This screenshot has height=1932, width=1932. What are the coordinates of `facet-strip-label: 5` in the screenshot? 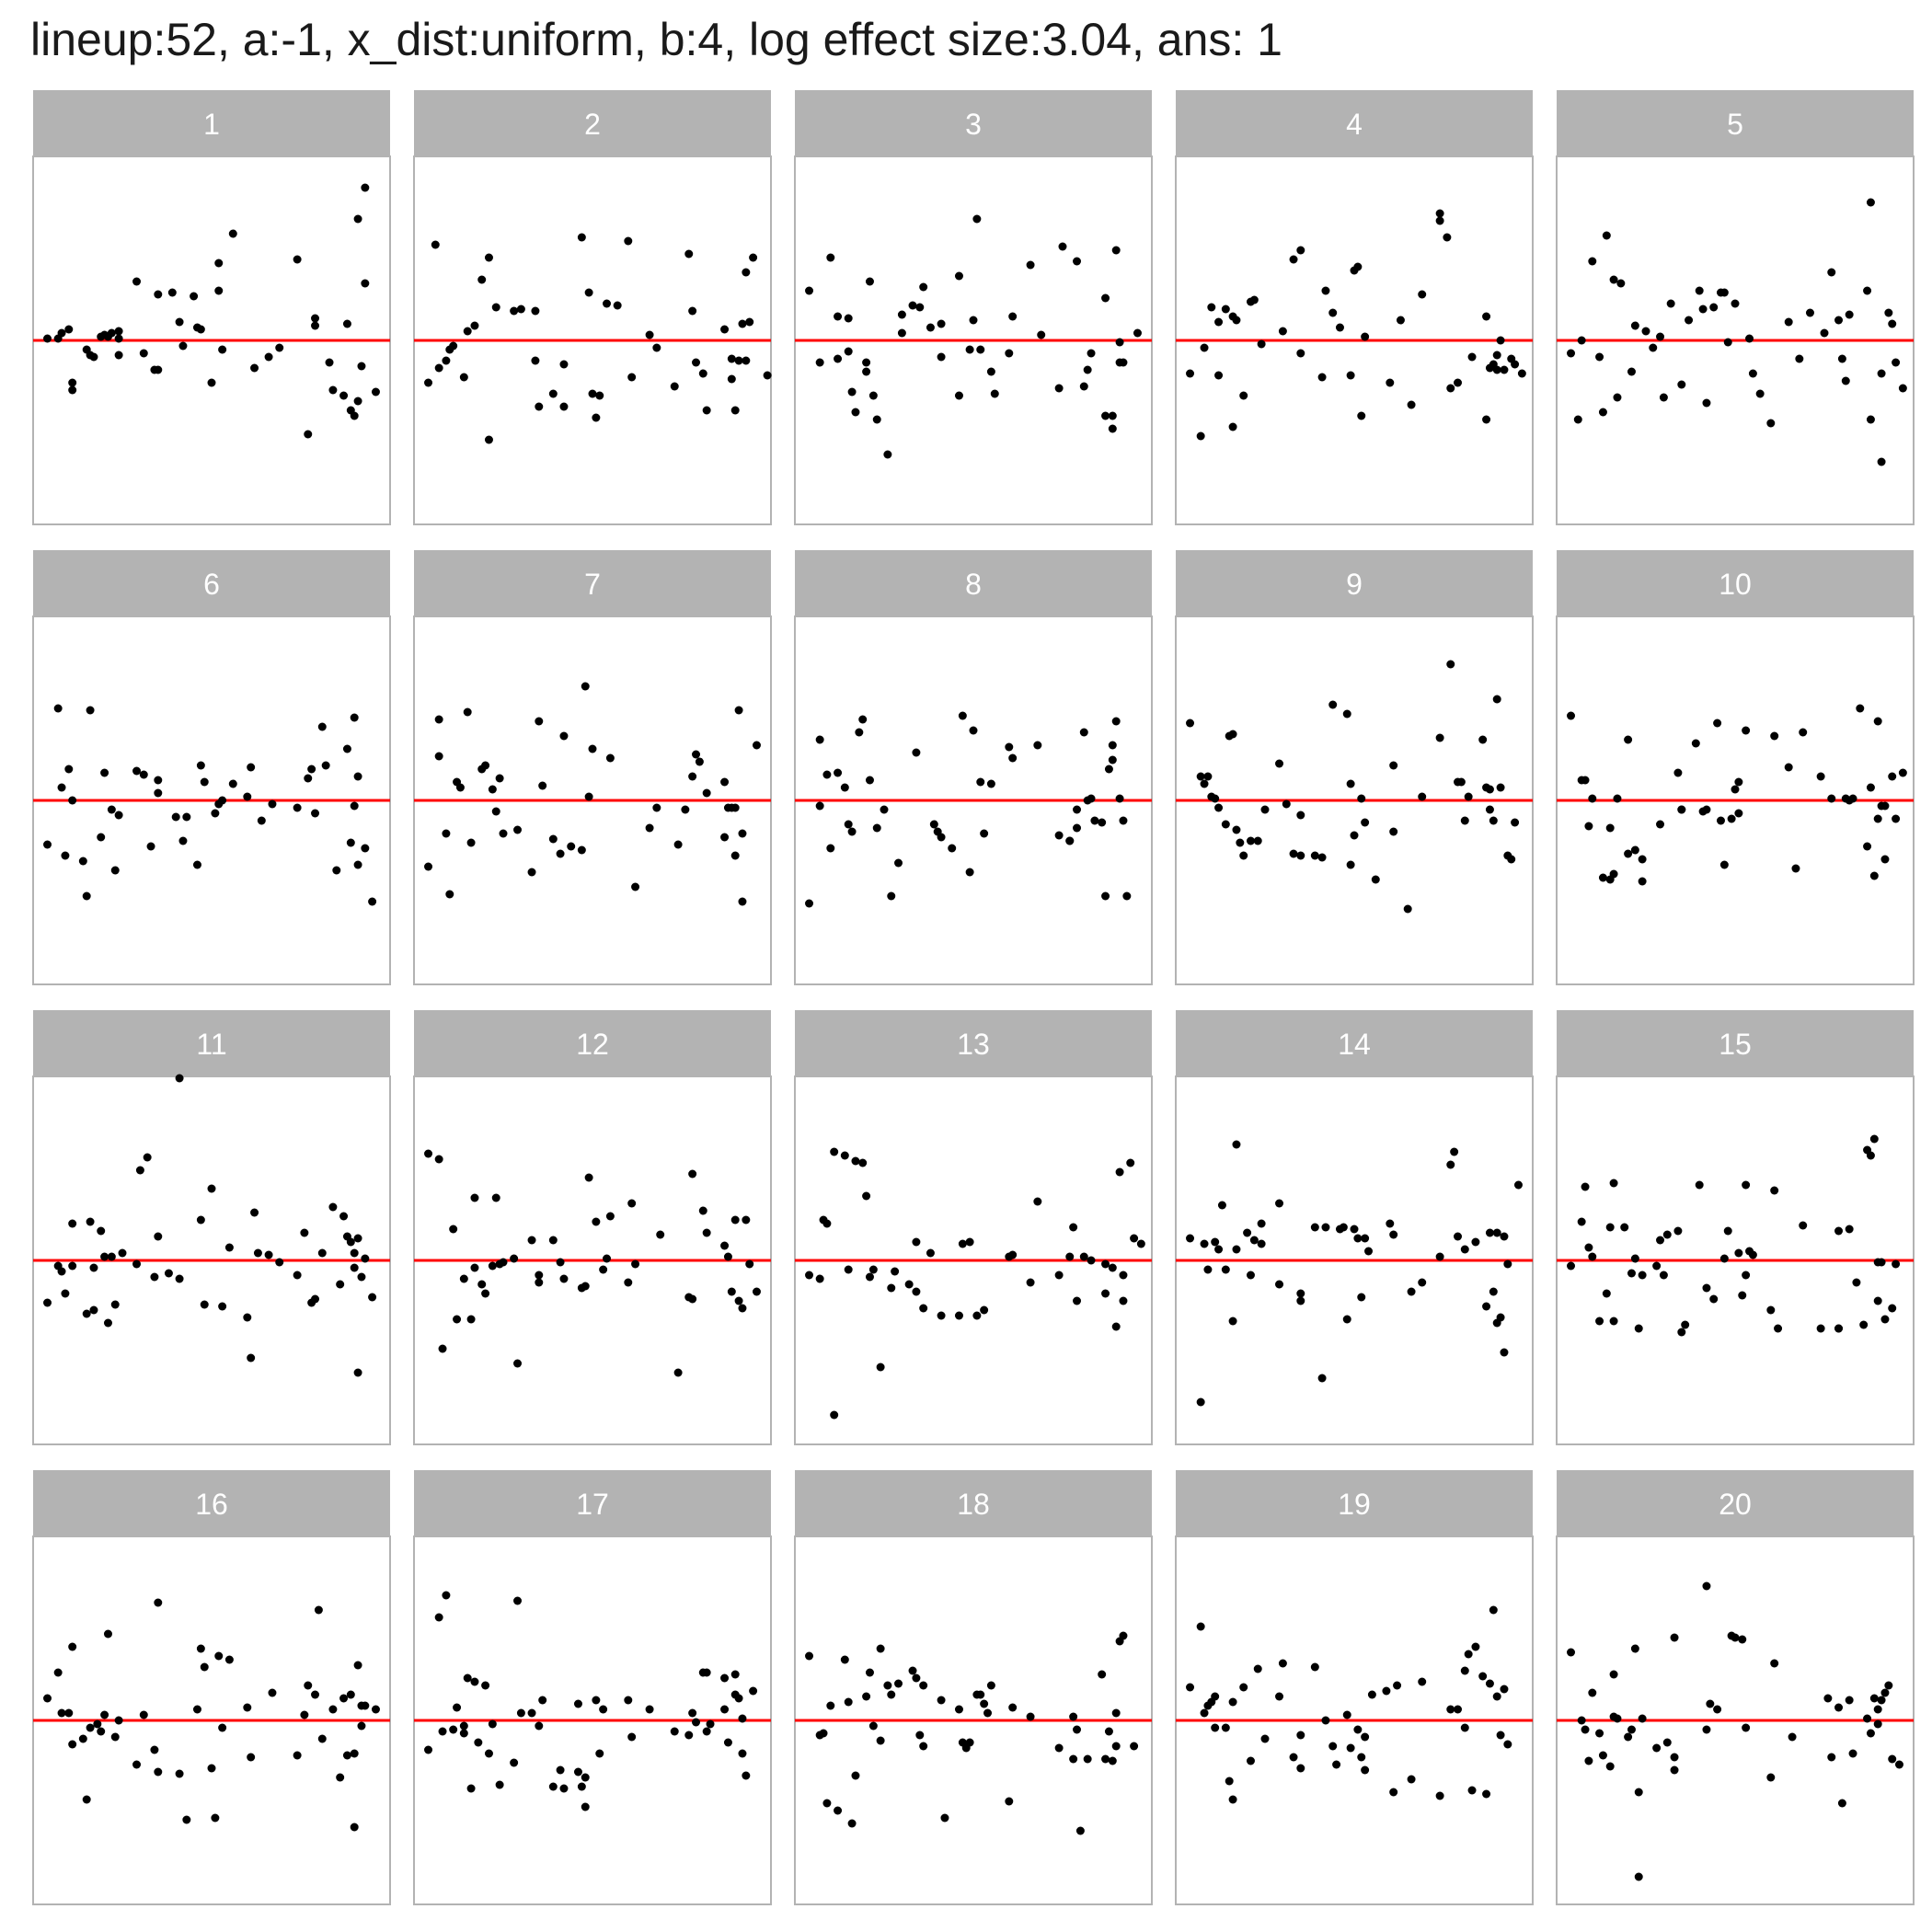 It's located at (1735, 124).